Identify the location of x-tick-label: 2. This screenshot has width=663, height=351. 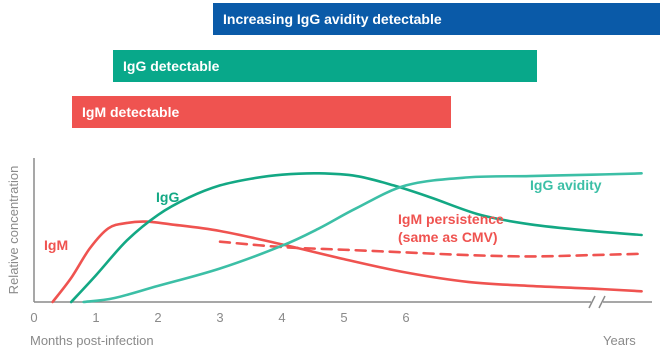
(157, 317).